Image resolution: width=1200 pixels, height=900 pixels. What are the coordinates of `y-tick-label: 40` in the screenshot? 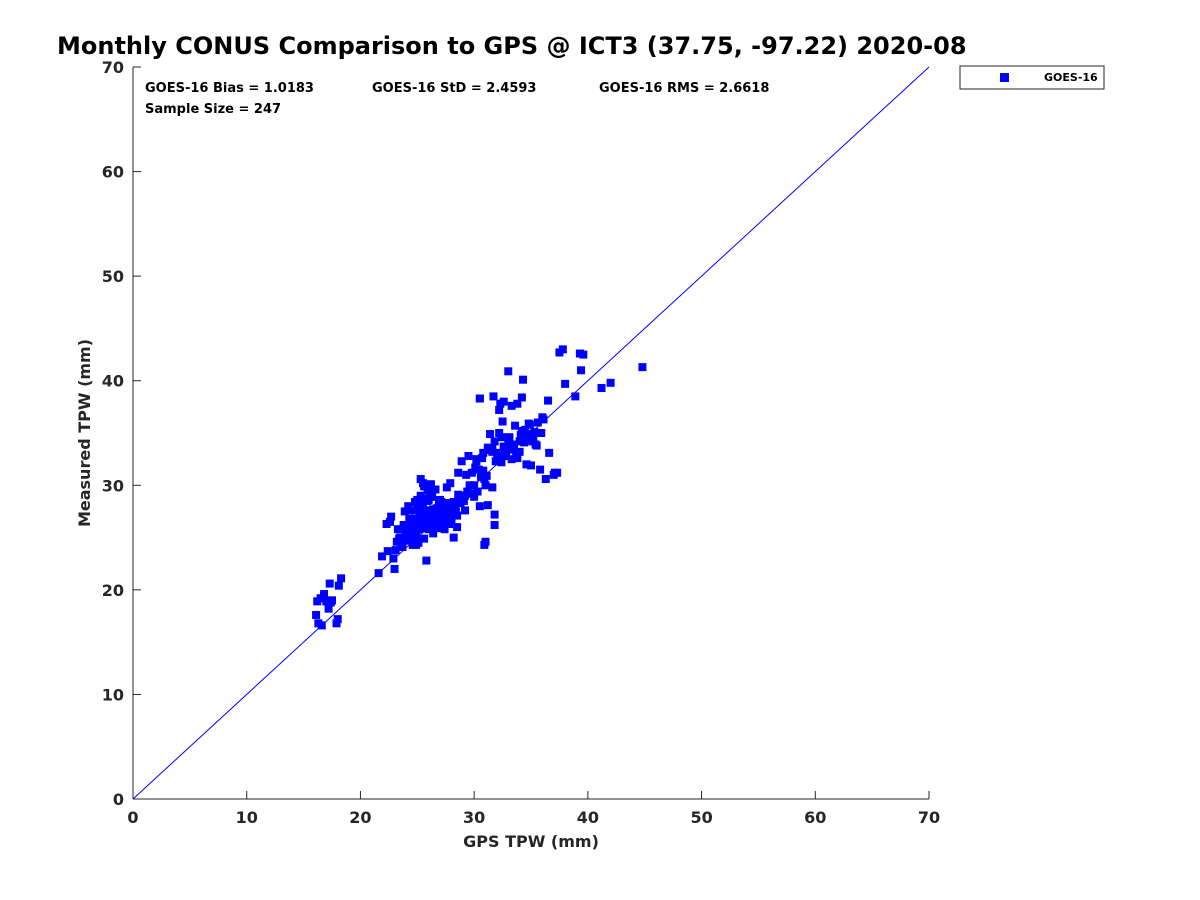 It's located at (113, 381).